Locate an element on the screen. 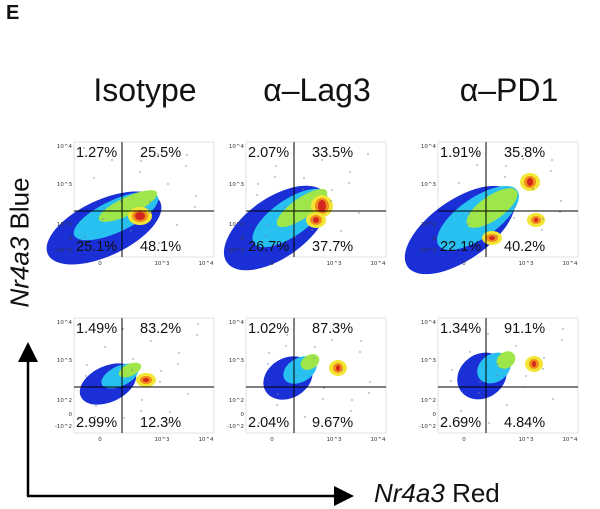  quadrant-lower-right-label: 12.3% is located at coordinates (161, 423).